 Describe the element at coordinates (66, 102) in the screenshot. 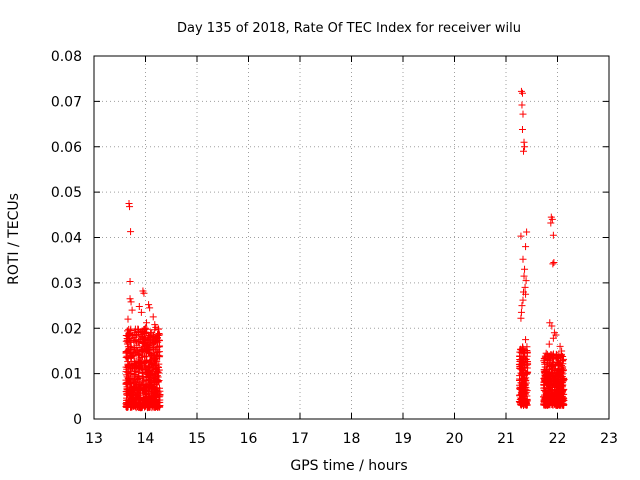

I see `y-tick-label: 0.07` at that location.